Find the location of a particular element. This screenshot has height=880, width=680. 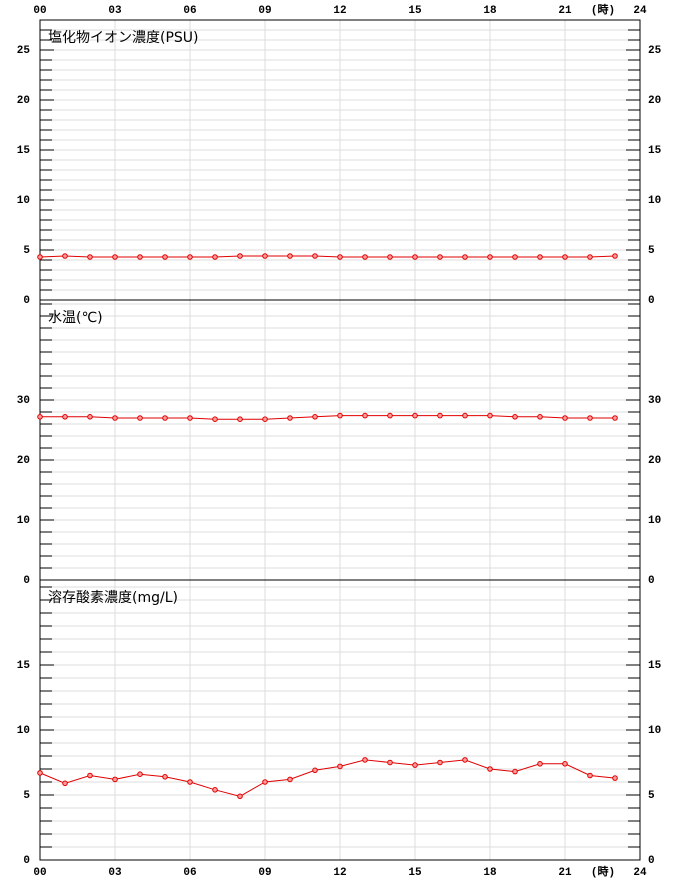

y-tick-label: 25 is located at coordinates (24, 51).